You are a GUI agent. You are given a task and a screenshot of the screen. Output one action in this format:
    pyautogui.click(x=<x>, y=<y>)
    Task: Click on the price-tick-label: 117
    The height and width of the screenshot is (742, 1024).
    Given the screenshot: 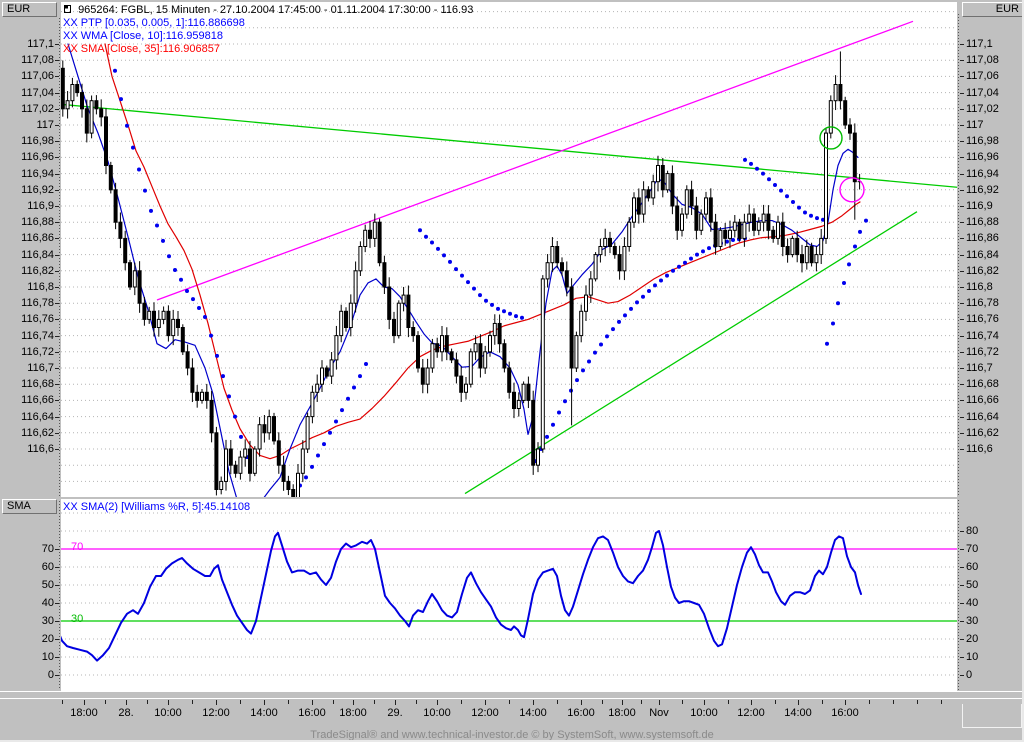 What is the action you would take?
    pyautogui.click(x=975, y=125)
    